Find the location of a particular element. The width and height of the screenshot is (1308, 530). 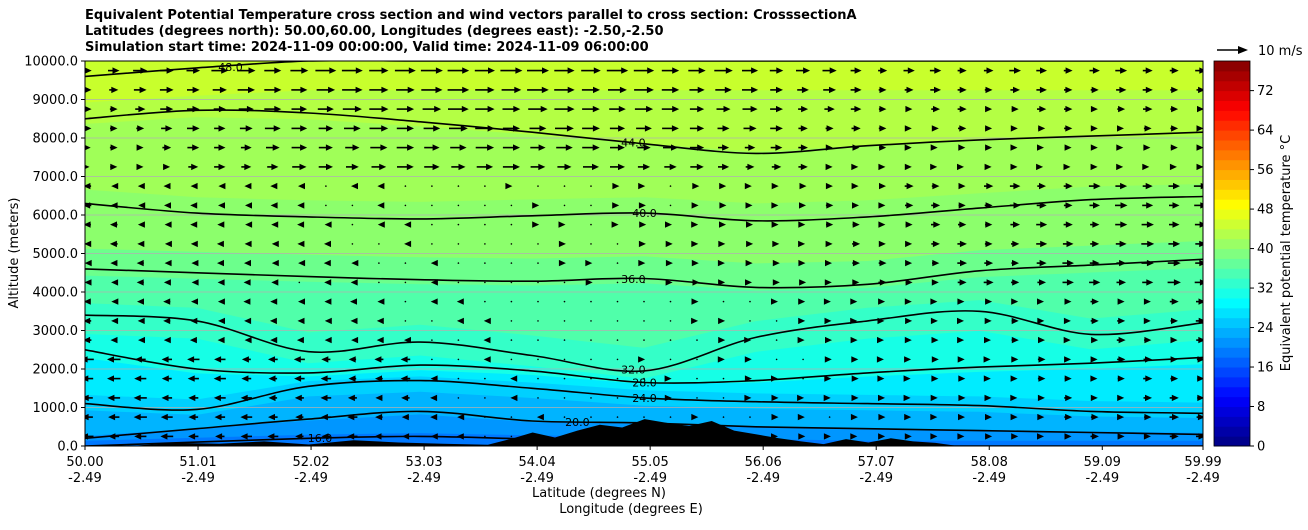

terrain-silhouette is located at coordinates (543, 432).